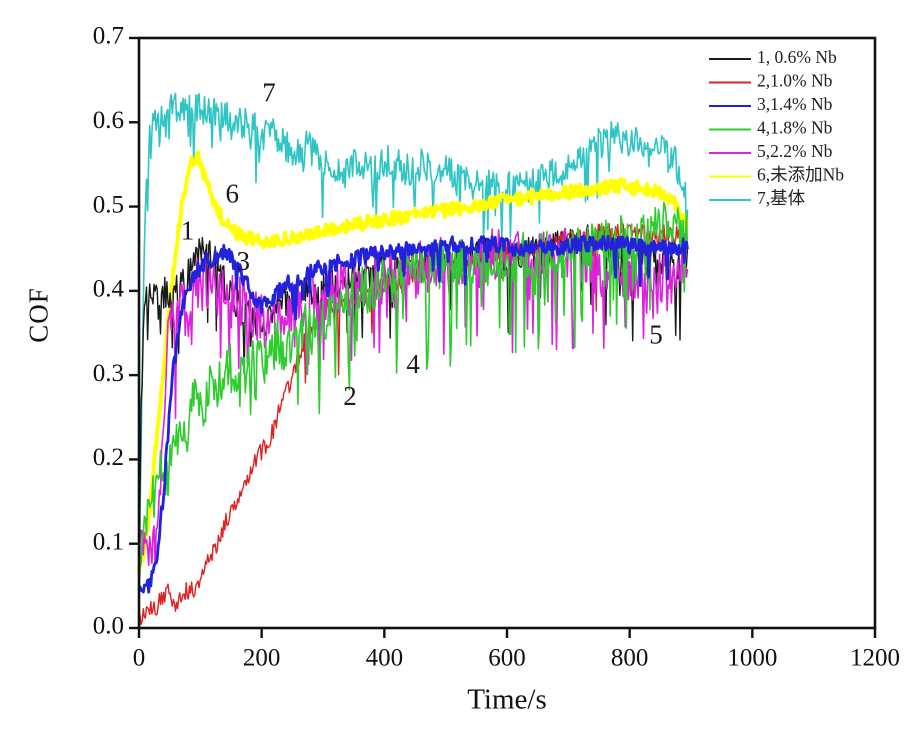  What do you see at coordinates (108, 626) in the screenshot?
I see `y-tick-label: 0.0` at bounding box center [108, 626].